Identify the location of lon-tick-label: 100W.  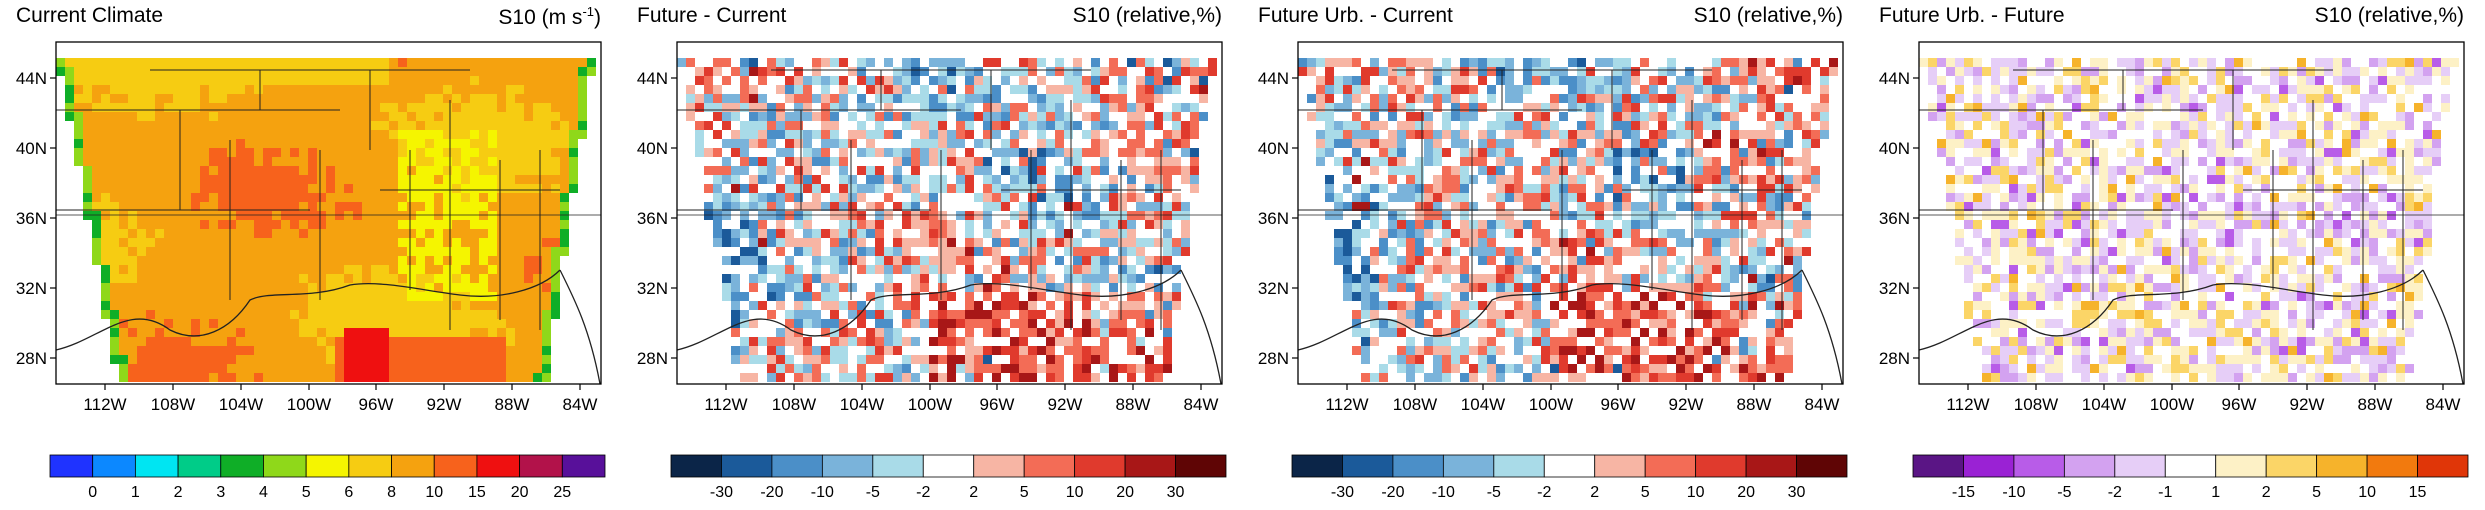
(930, 404).